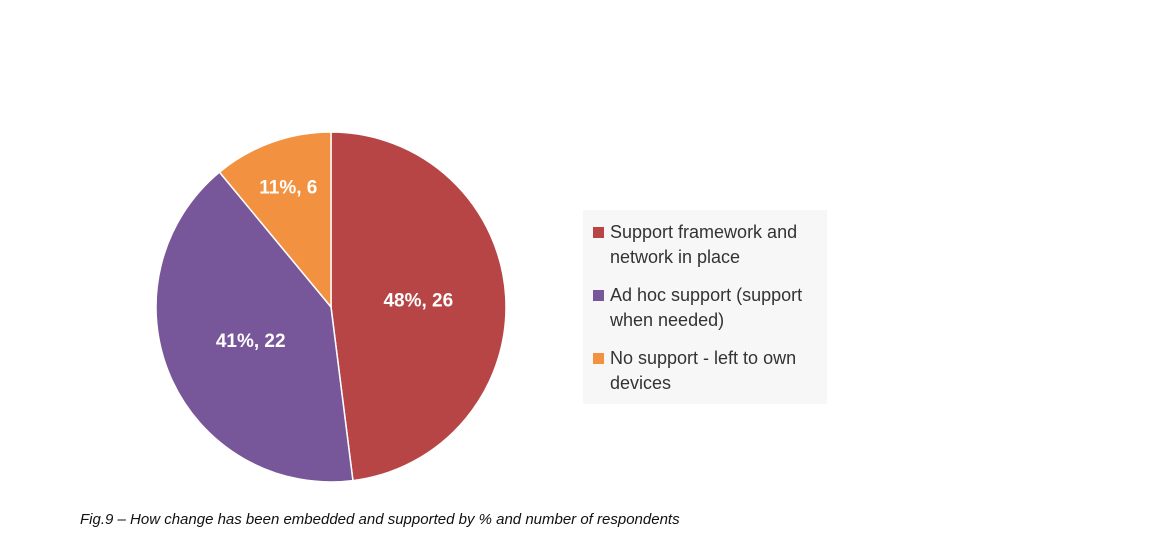  Describe the element at coordinates (418, 301) in the screenshot. I see `data-label: 48%, 26` at that location.